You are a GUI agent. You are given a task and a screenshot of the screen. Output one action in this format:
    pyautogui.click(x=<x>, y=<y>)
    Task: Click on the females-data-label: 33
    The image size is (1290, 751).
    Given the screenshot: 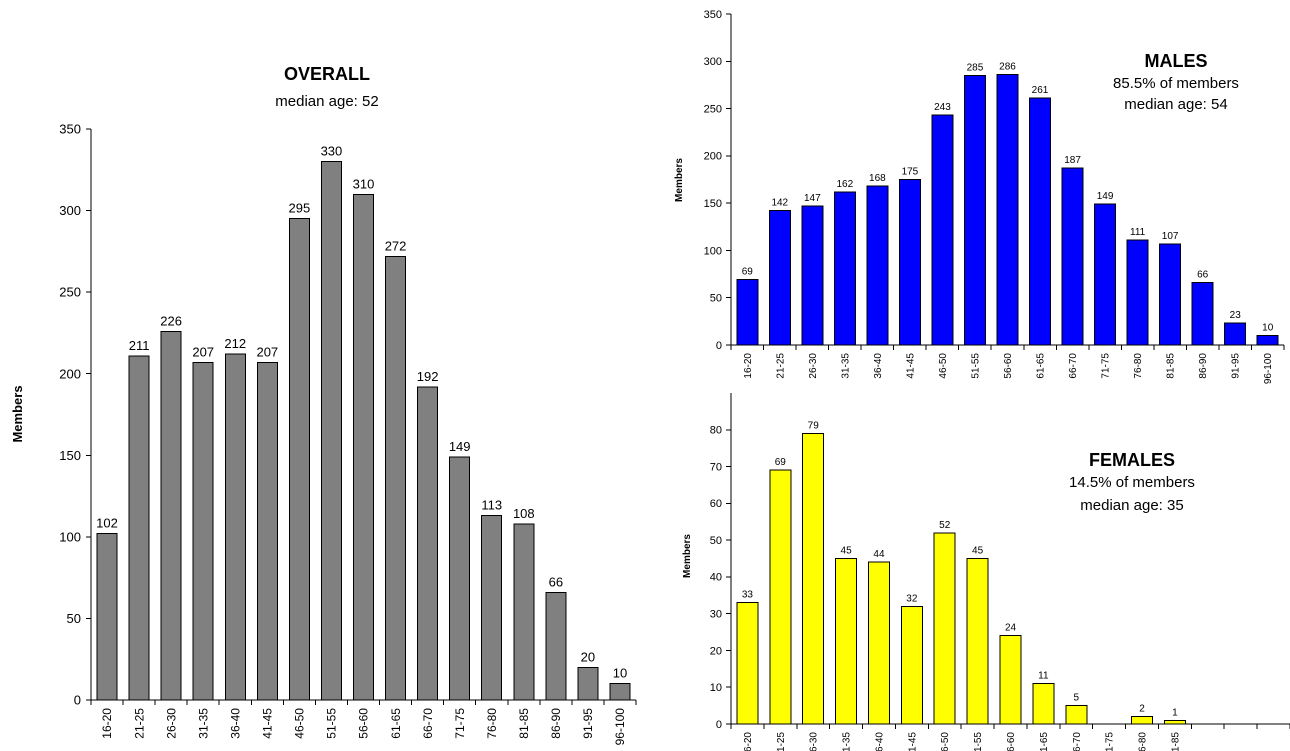 What is the action you would take?
    pyautogui.click(x=748, y=595)
    